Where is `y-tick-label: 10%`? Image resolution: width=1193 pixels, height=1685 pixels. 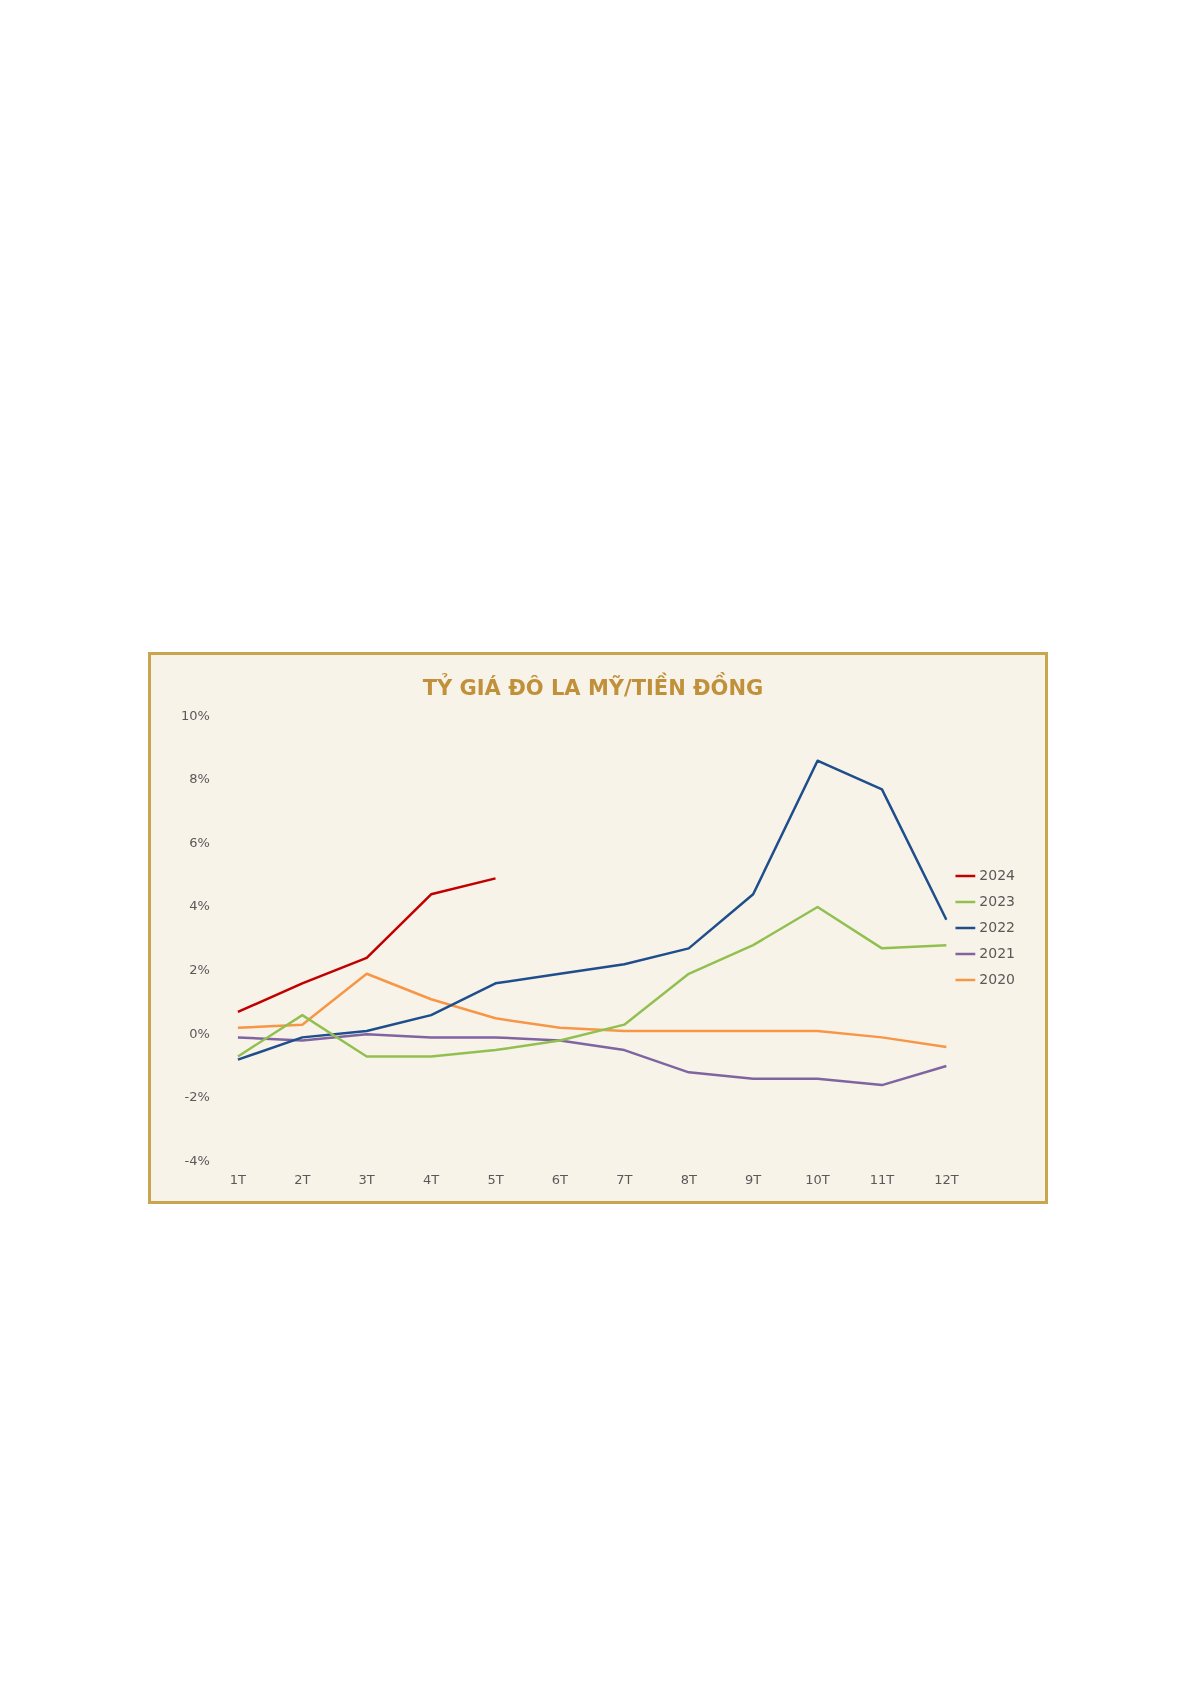
y-tick-label: 10% is located at coordinates (195, 715).